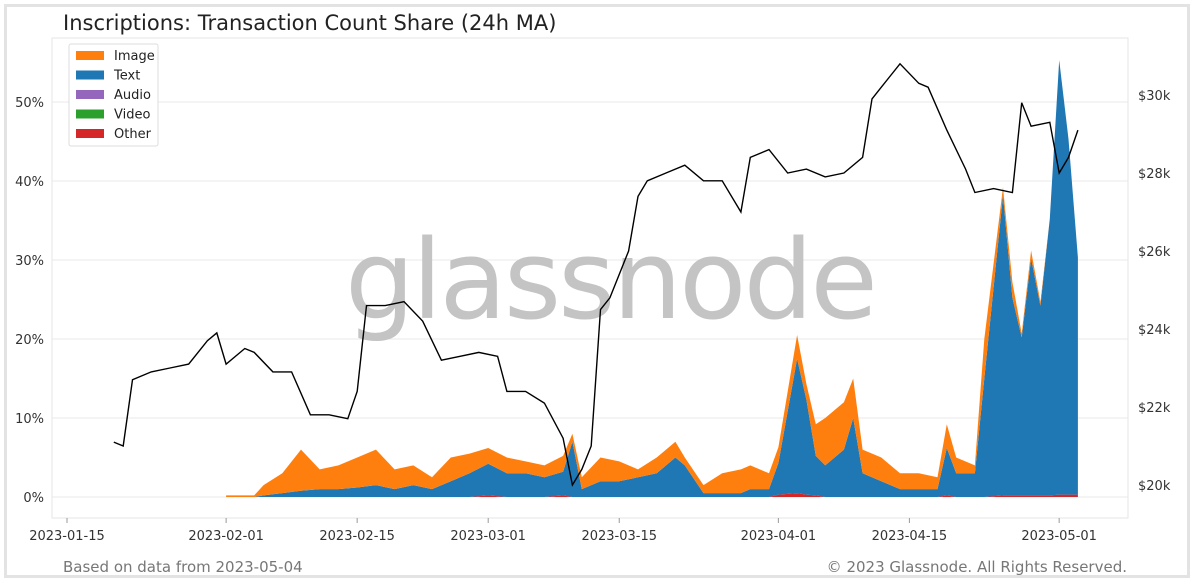 The image size is (1200, 586). I want to click on legend-label: Image, so click(134, 56).